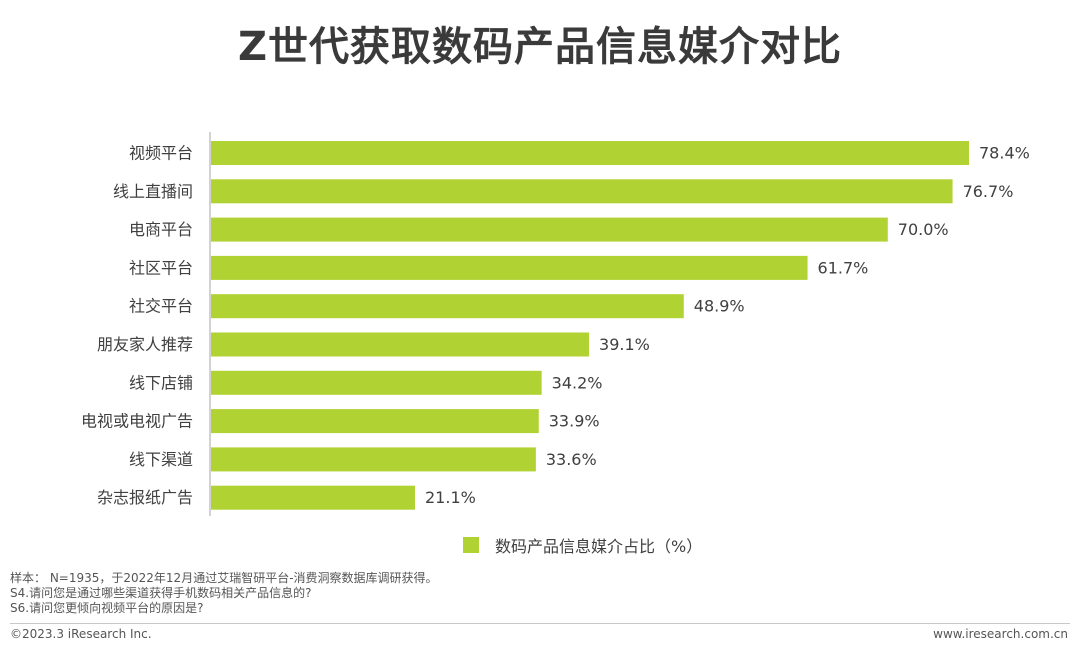  What do you see at coordinates (539, 47) in the screenshot?
I see `chart-title: Z世代获取数码产品信息媒介对比` at bounding box center [539, 47].